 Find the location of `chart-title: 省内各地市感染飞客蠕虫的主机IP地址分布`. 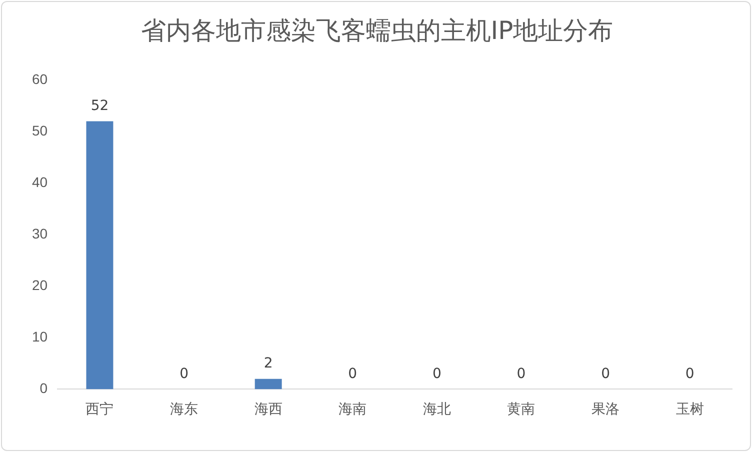

chart-title: 省内各地市感染飞客蠕虫的主机IP地址分布 is located at coordinates (377, 31).